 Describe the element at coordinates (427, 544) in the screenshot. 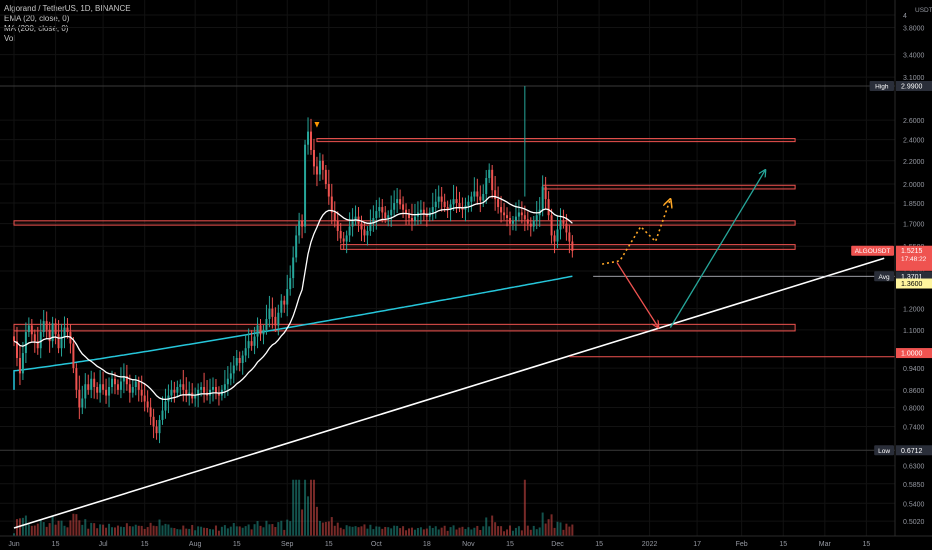

I see `x-tick-label: 18` at that location.